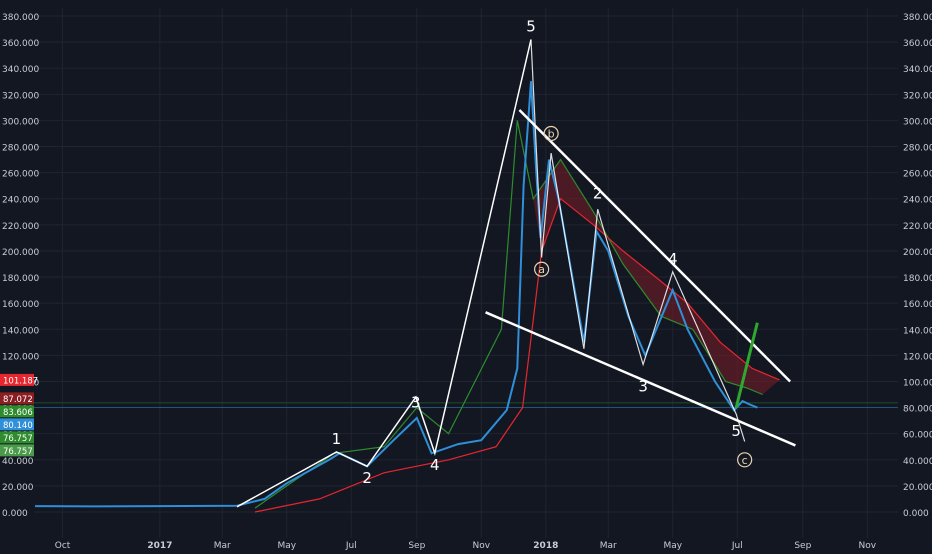 This screenshot has width=932, height=554. Describe the element at coordinates (20, 70) in the screenshot. I see `y-tick-label-left: 340.000` at that location.